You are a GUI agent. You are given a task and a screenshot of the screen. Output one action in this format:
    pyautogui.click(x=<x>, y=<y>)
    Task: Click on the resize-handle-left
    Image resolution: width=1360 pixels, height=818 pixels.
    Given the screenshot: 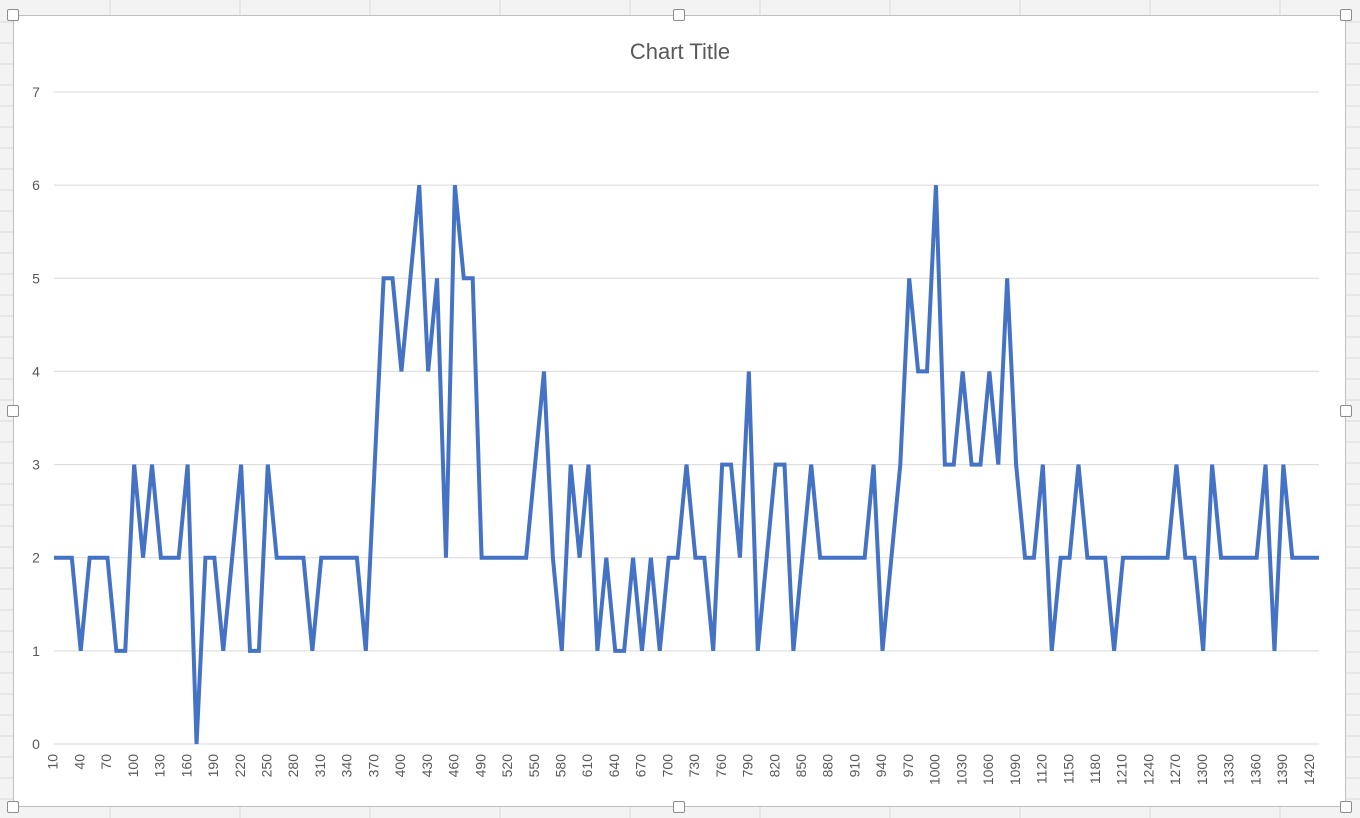 What is the action you would take?
    pyautogui.click(x=13, y=411)
    